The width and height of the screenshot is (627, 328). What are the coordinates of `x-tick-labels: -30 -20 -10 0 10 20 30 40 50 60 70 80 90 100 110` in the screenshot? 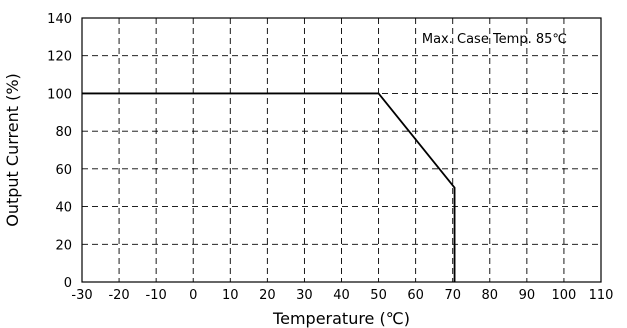 It's located at (342, 295).